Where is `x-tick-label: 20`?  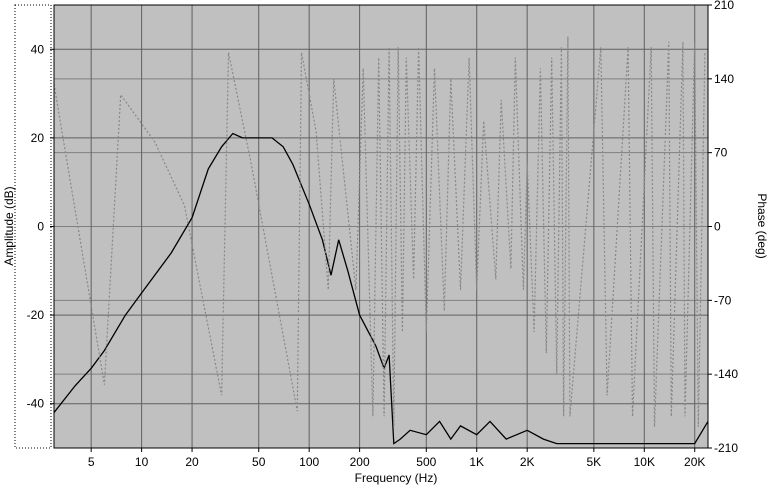
x-tick-label: 20 is located at coordinates (192, 462).